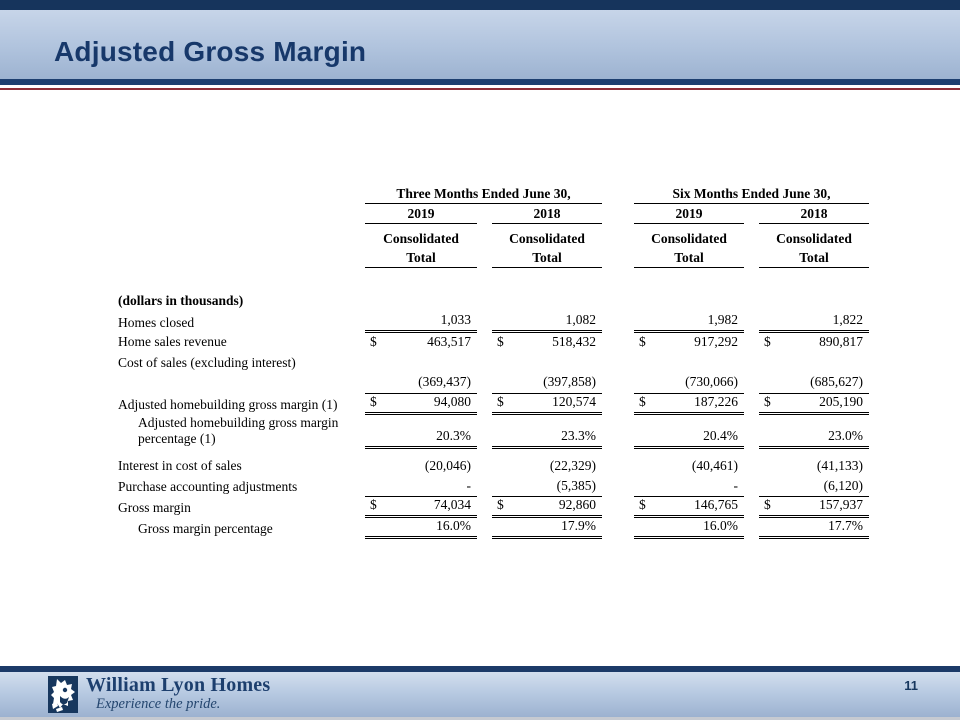 This screenshot has height=720, width=960. Describe the element at coordinates (689, 322) in the screenshot. I see `value-cell: 1,982` at that location.